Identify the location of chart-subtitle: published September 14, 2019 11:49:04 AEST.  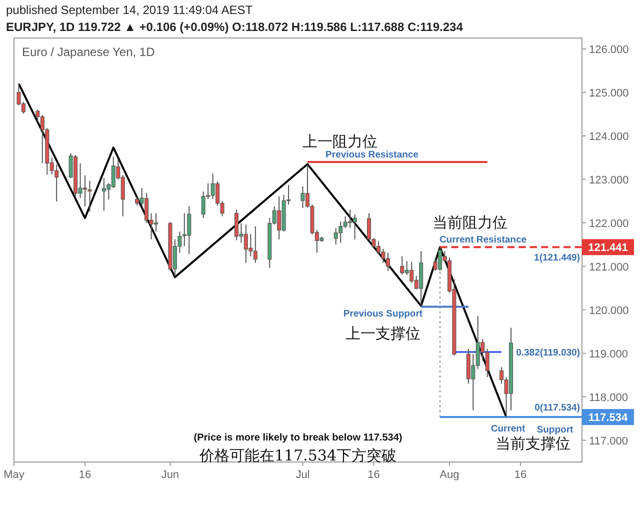
(130, 10).